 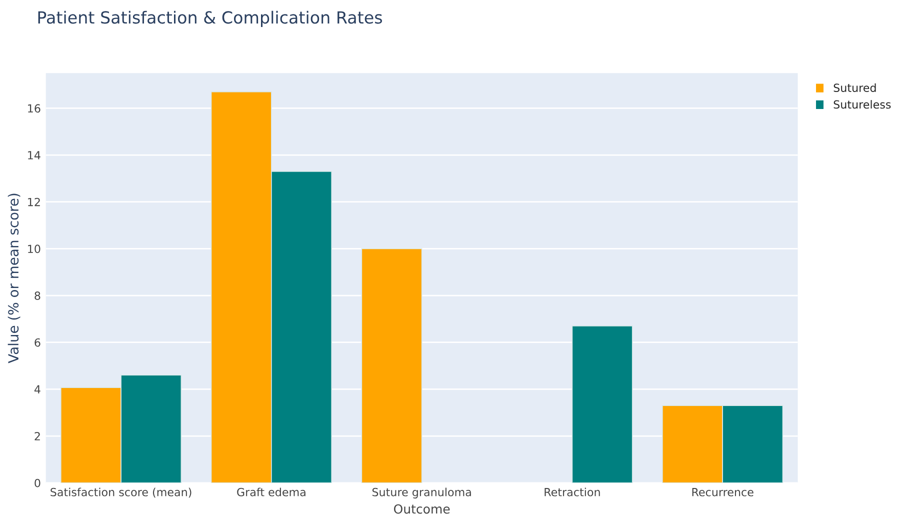 I want to click on x-tick-label: Recurrence, so click(x=723, y=492).